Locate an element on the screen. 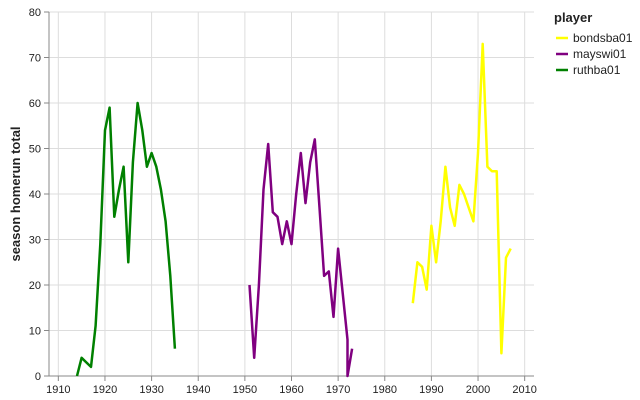 This screenshot has height=400, width=640. legend-title: player is located at coordinates (573, 17).